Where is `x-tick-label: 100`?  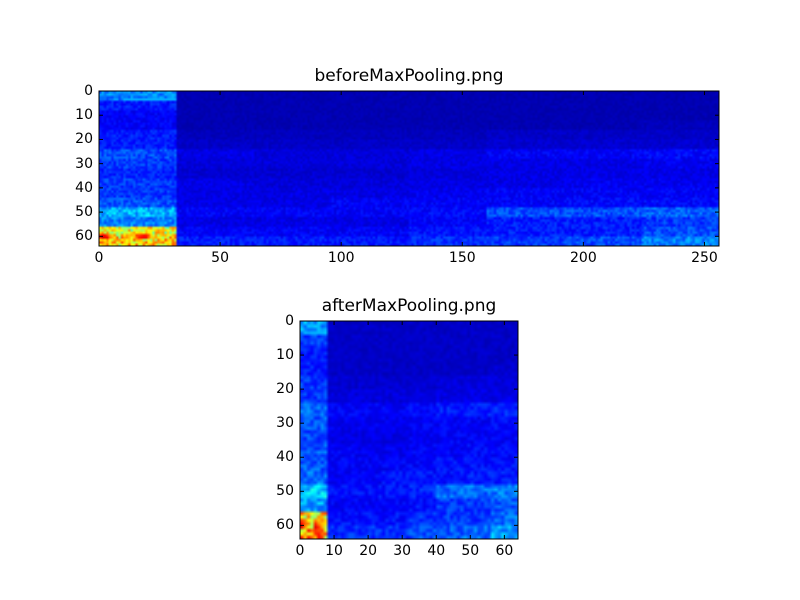 x-tick-label: 100 is located at coordinates (341, 258).